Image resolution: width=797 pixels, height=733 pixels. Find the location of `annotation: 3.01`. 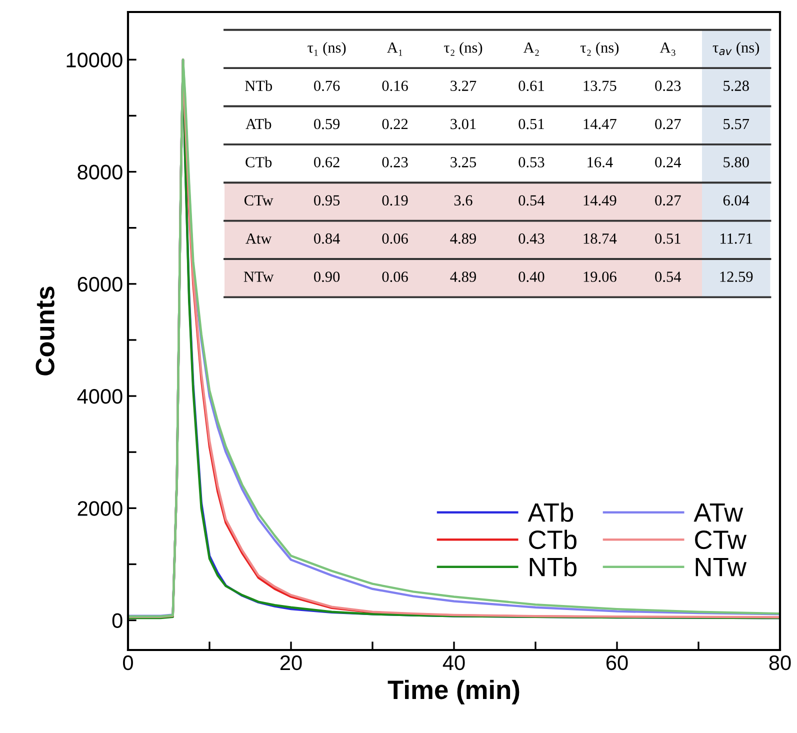

annotation: 3.01 is located at coordinates (463, 124).